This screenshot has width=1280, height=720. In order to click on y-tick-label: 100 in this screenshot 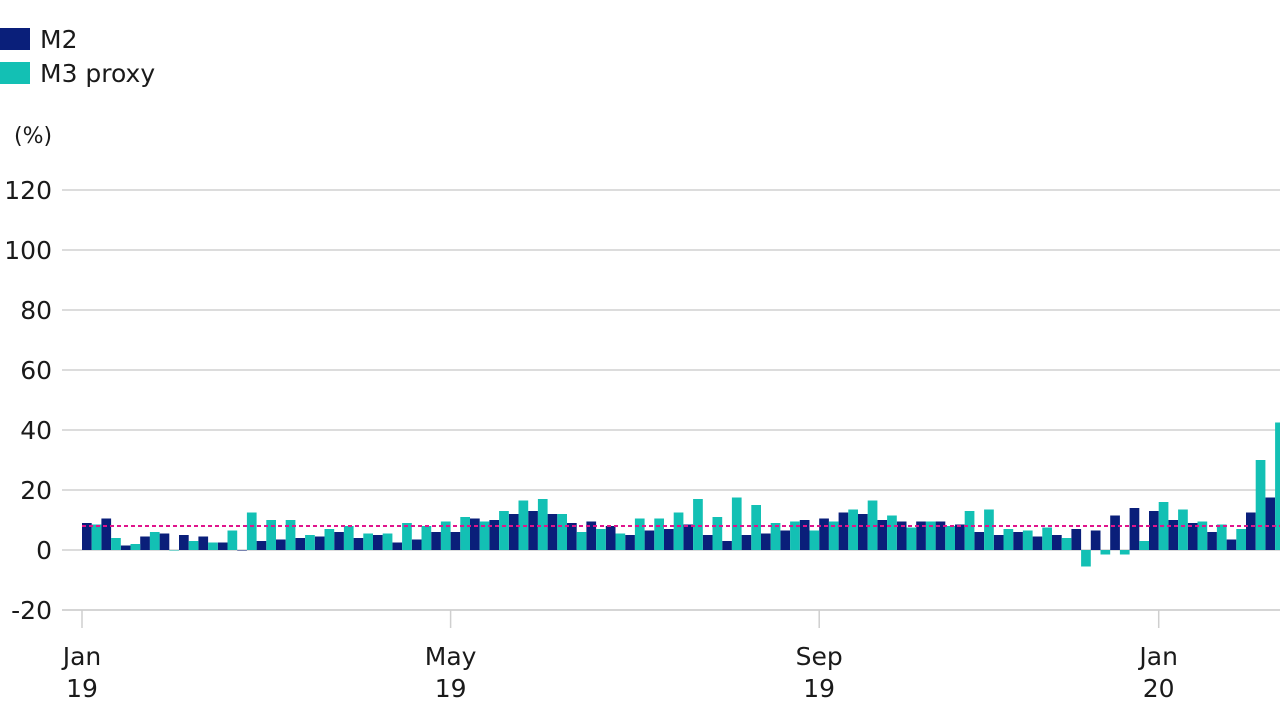, I will do `click(28, 250)`.